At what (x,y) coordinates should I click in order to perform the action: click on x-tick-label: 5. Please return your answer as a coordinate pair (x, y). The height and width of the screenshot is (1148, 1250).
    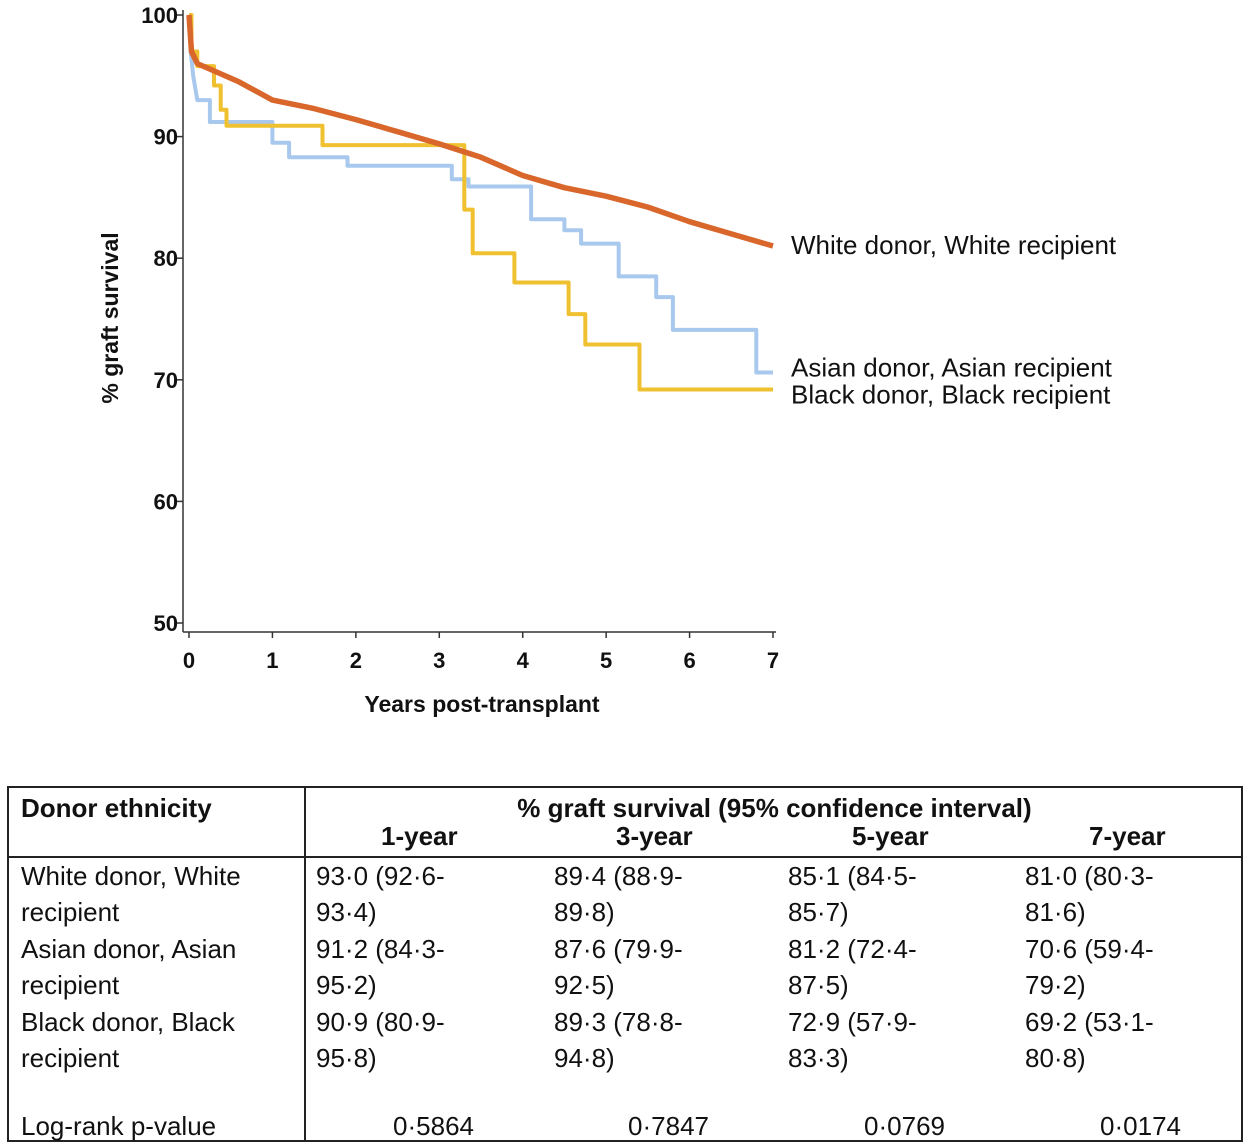
    Looking at the image, I should click on (606, 660).